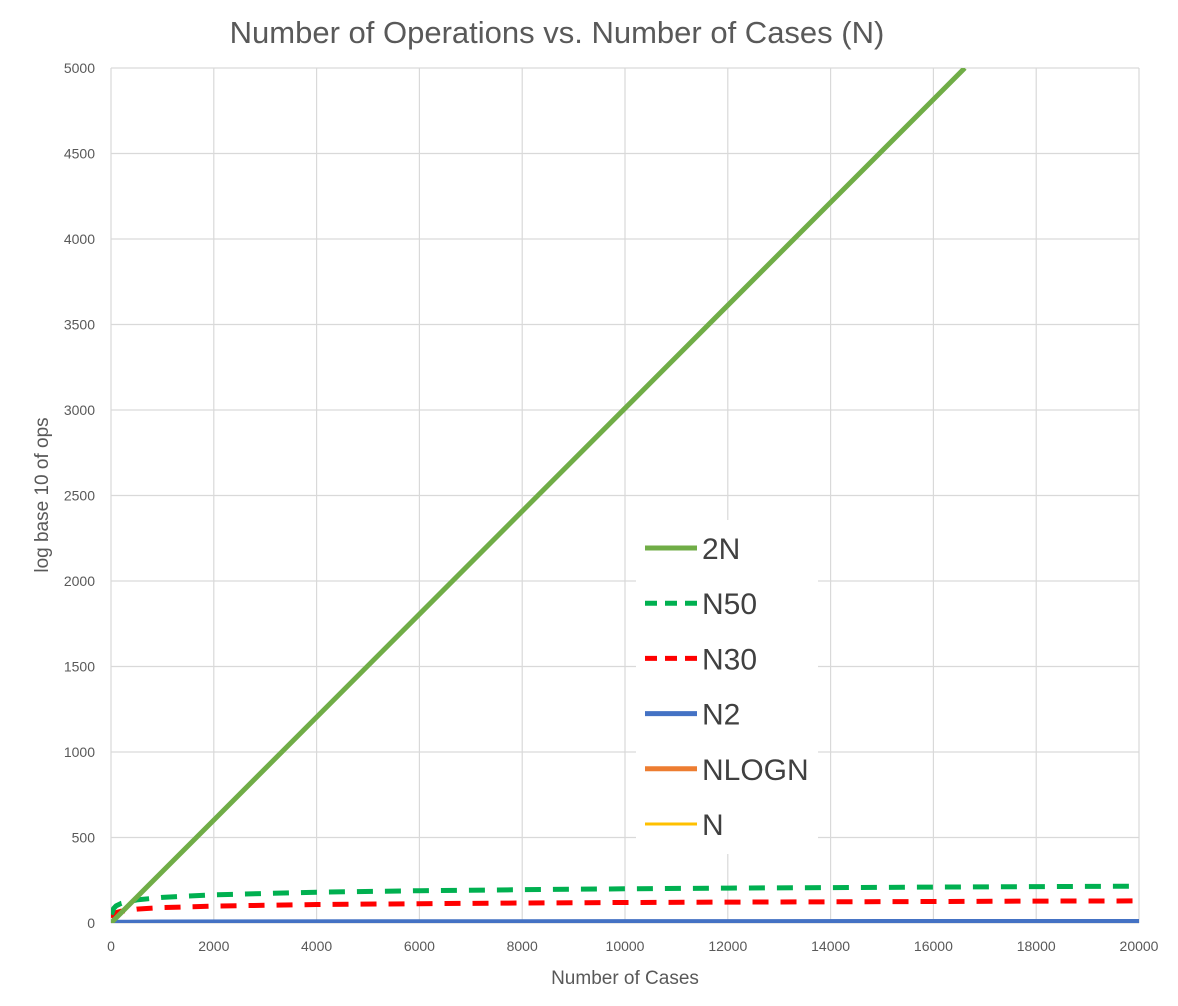 Image resolution: width=1178 pixels, height=1006 pixels. I want to click on x-tick-label: 14000, so click(830, 946).